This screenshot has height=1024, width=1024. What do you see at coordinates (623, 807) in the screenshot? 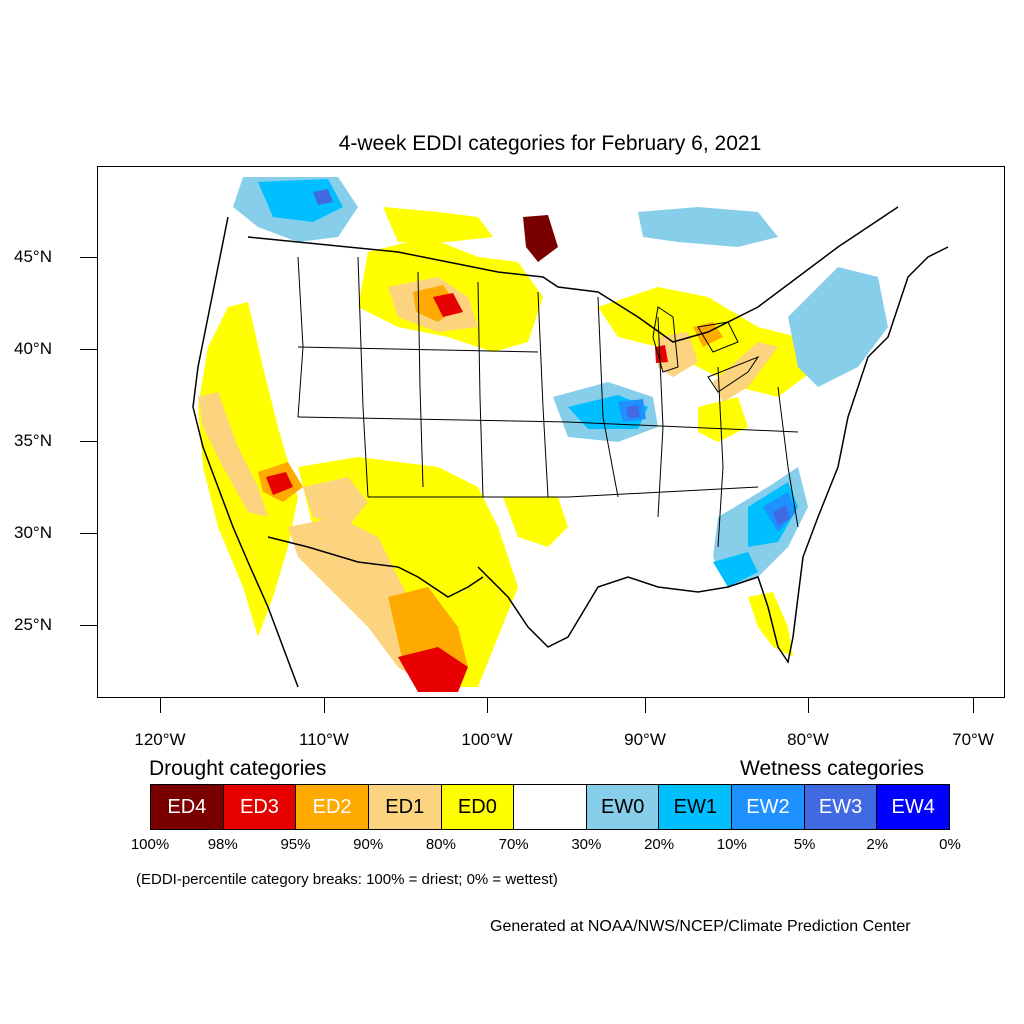
I see `legend-box-ew0: EW0` at bounding box center [623, 807].